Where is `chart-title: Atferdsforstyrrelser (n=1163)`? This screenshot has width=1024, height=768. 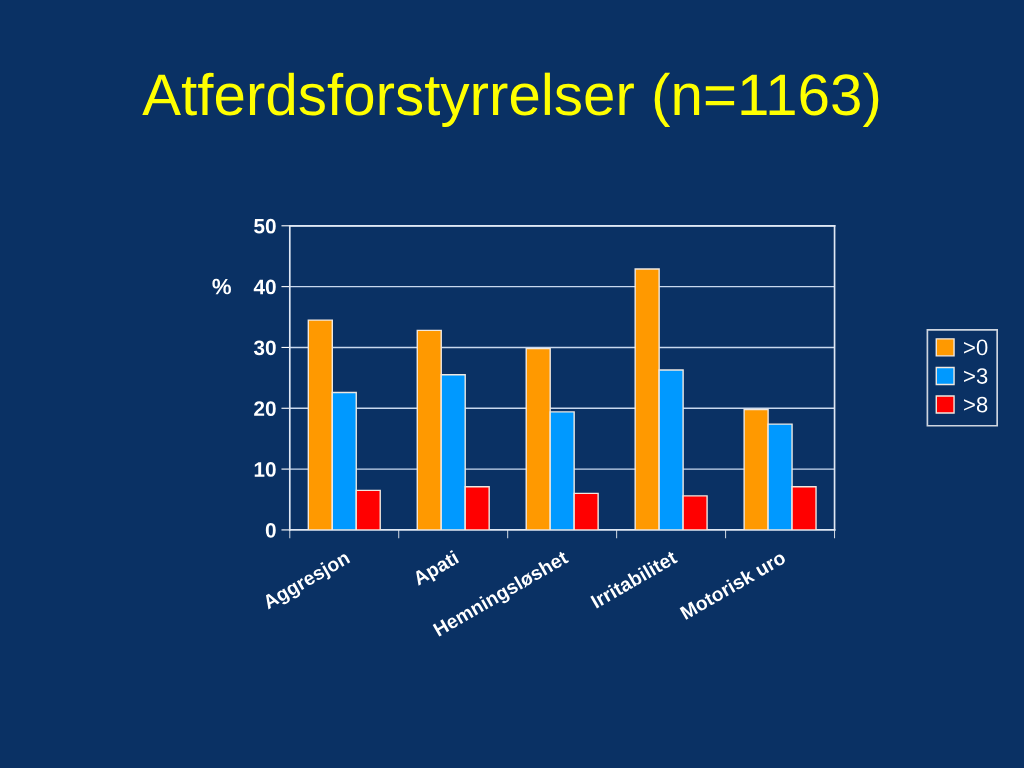
chart-title: Atferdsforstyrrelser (n=1163) is located at coordinates (510, 100).